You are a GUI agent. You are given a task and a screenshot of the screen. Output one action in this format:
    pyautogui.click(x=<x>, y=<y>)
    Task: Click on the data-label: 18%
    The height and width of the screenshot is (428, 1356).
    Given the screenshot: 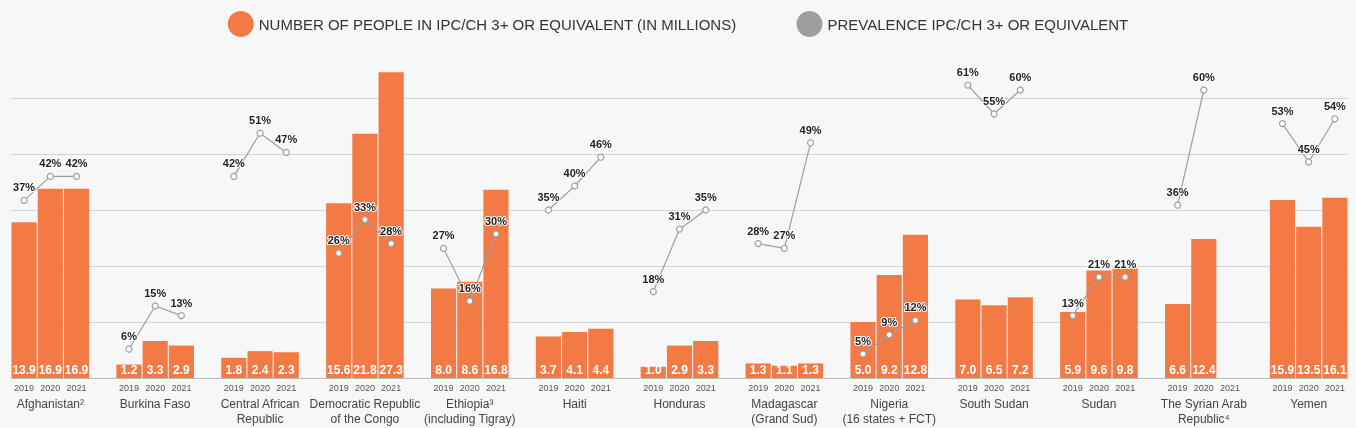 What is the action you would take?
    pyautogui.click(x=653, y=278)
    